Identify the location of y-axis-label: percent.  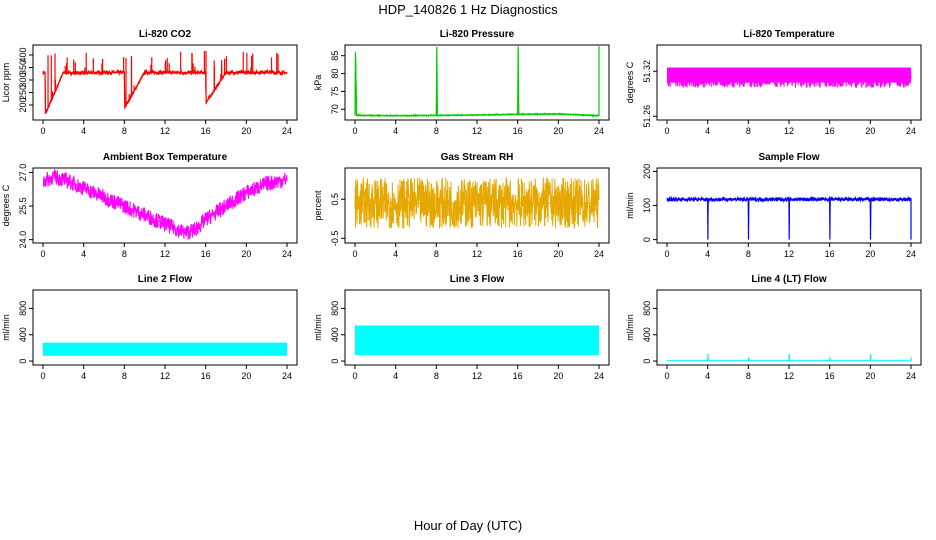
(318, 205).